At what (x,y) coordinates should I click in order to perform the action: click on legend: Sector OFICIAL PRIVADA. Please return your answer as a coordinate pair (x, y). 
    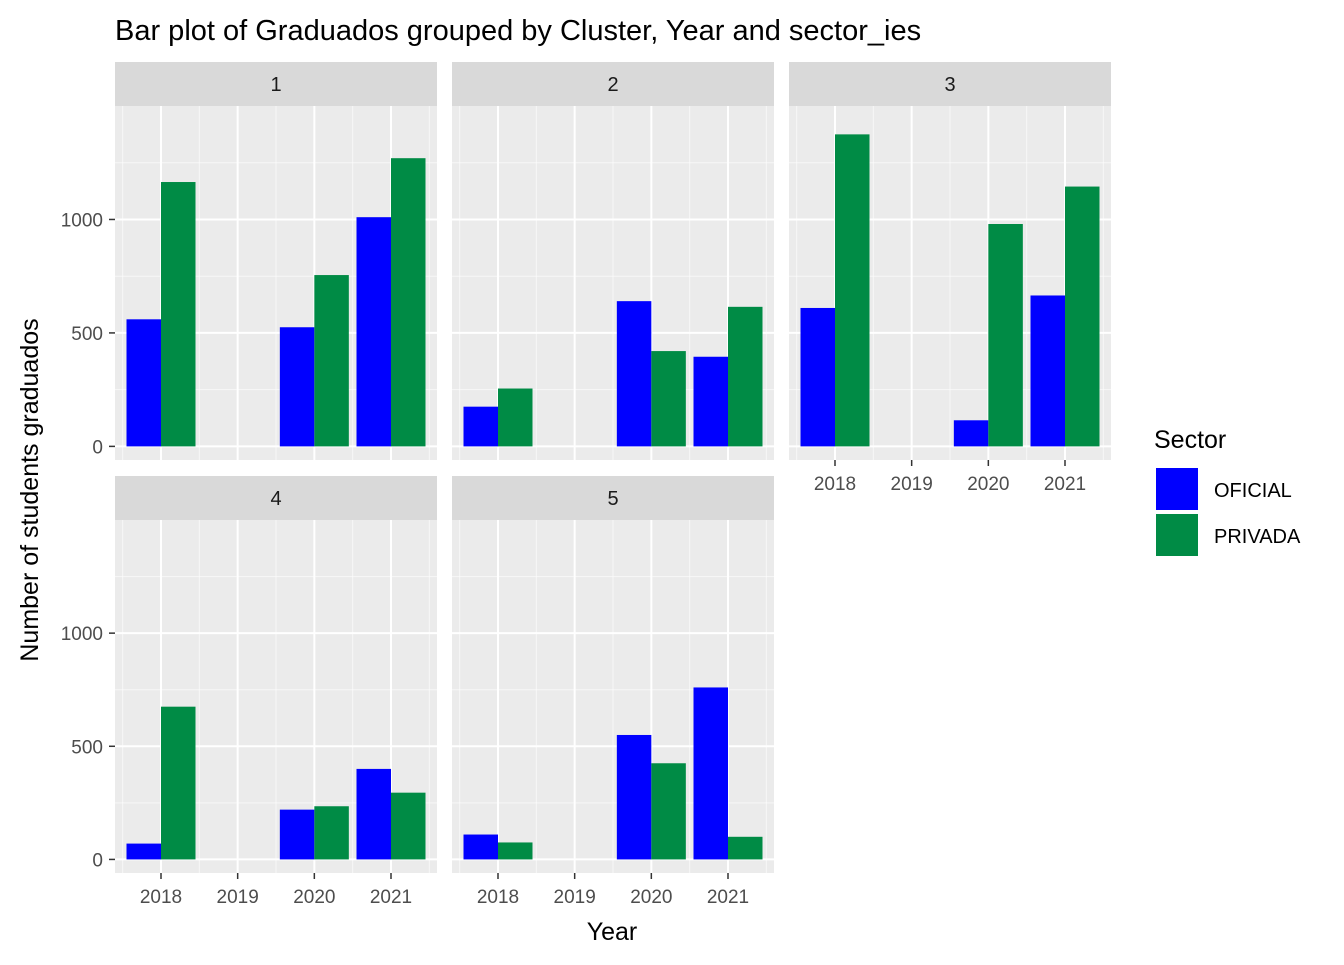
    Looking at the image, I should click on (1227, 491).